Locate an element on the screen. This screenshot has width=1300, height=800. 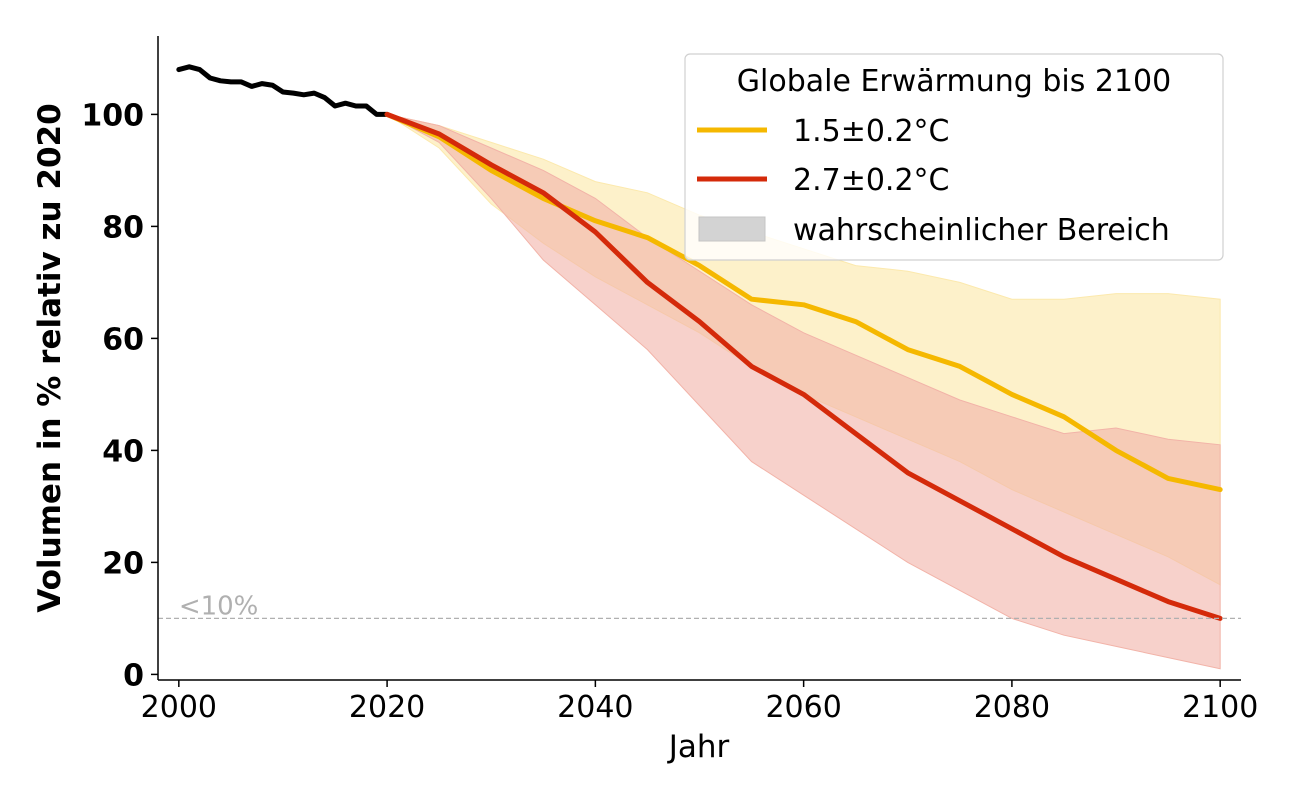
x-tick-label: 2060 is located at coordinates (803, 707).